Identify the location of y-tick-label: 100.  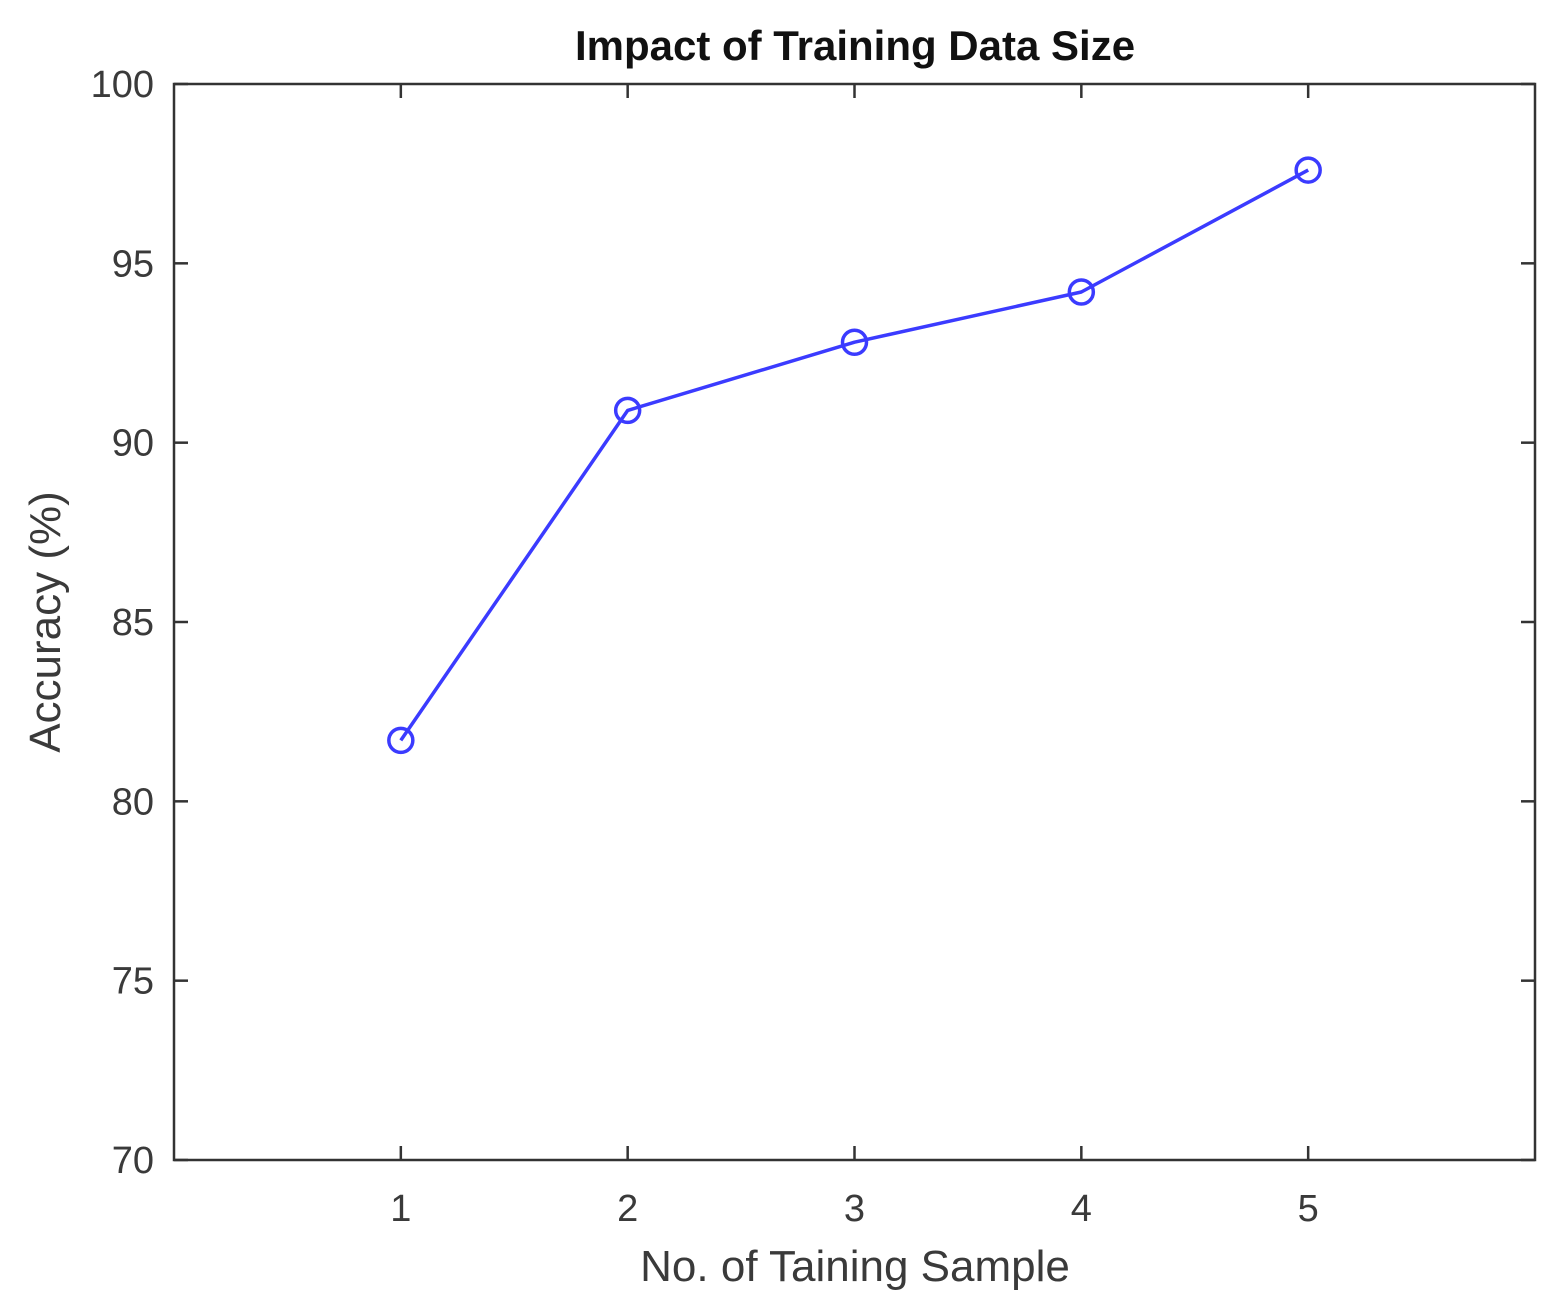
(122, 85).